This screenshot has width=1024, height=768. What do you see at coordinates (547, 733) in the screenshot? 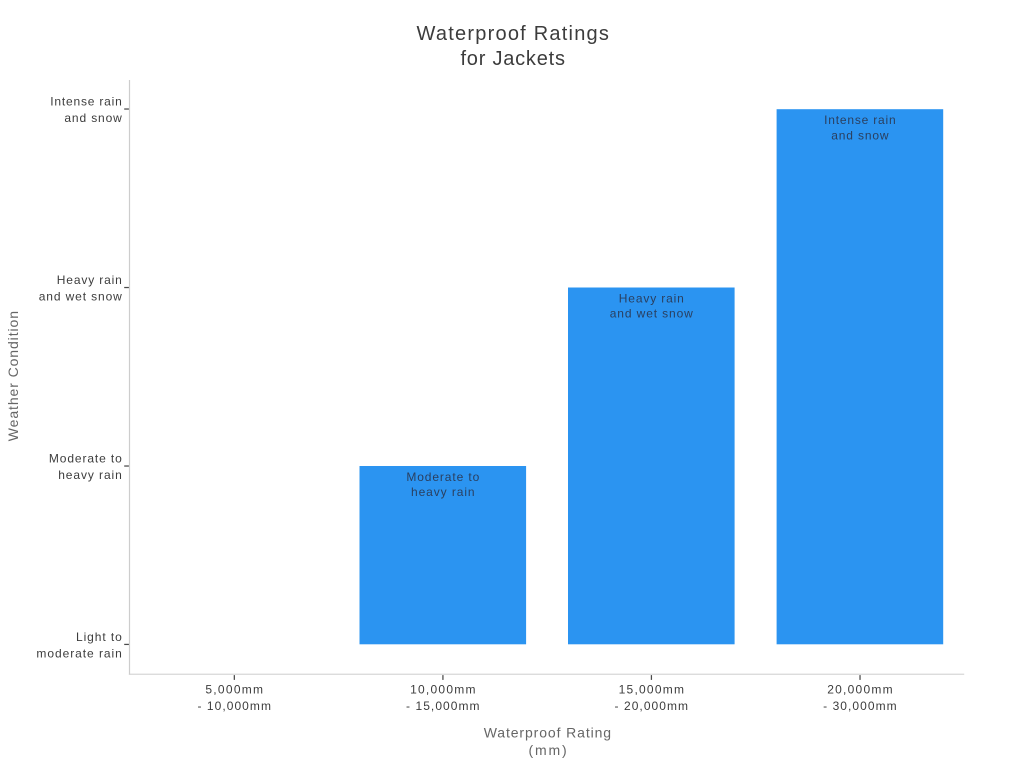
I see `svg-text: Waterproof Rating` at bounding box center [547, 733].